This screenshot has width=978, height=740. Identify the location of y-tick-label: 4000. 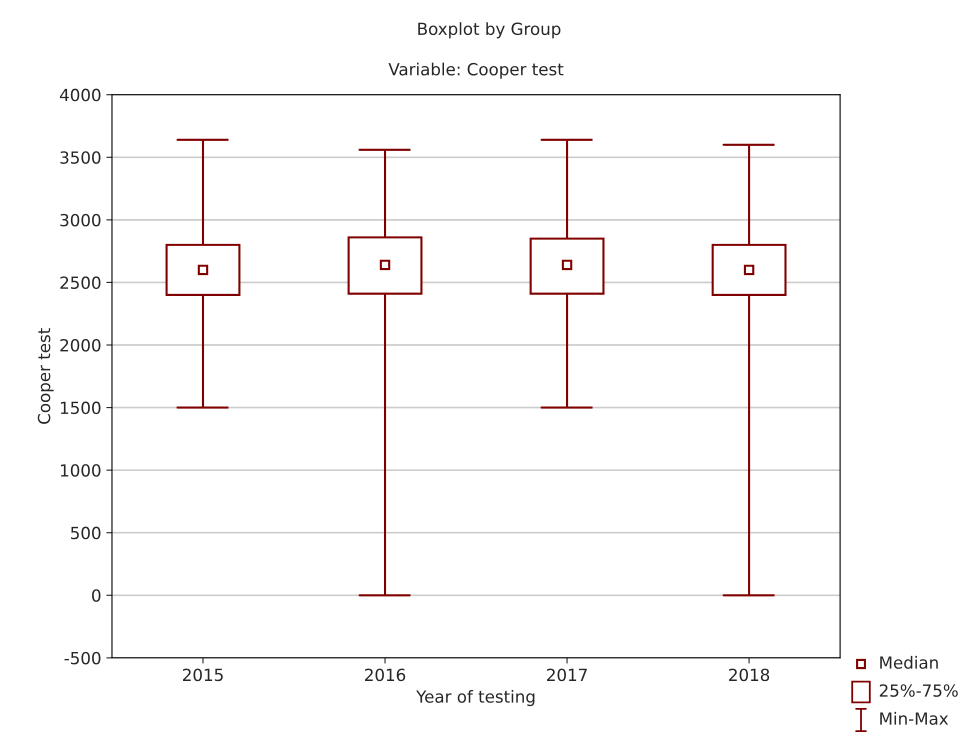
(80, 95).